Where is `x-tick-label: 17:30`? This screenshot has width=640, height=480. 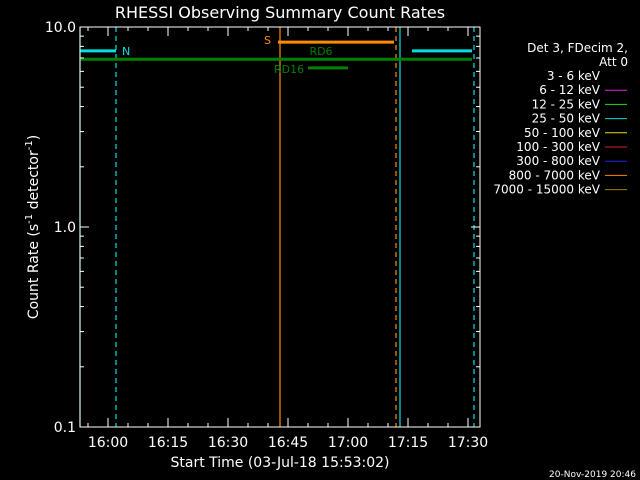 x-tick-label: 17:30 is located at coordinates (468, 443).